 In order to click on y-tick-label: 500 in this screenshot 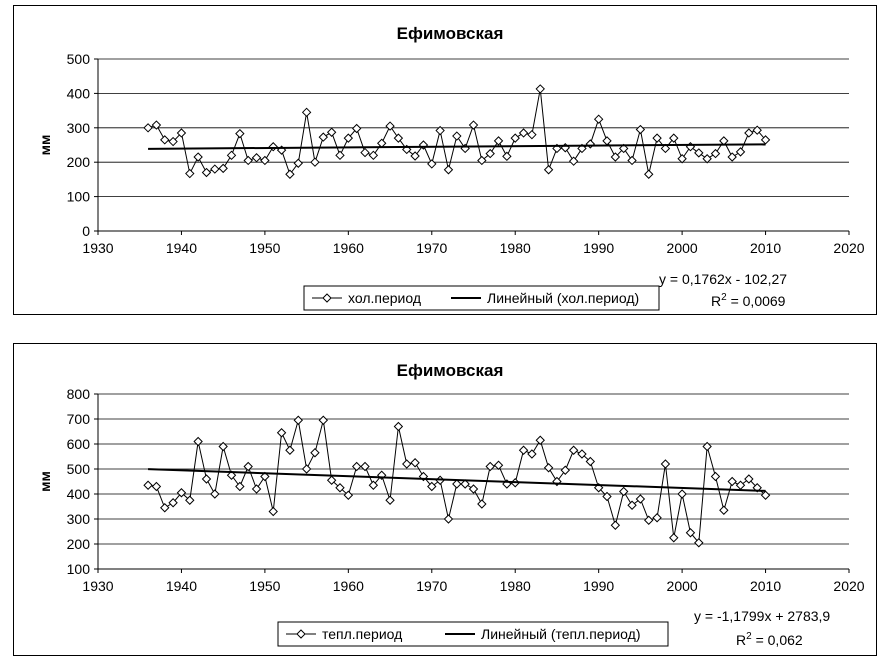, I will do `click(79, 59)`.